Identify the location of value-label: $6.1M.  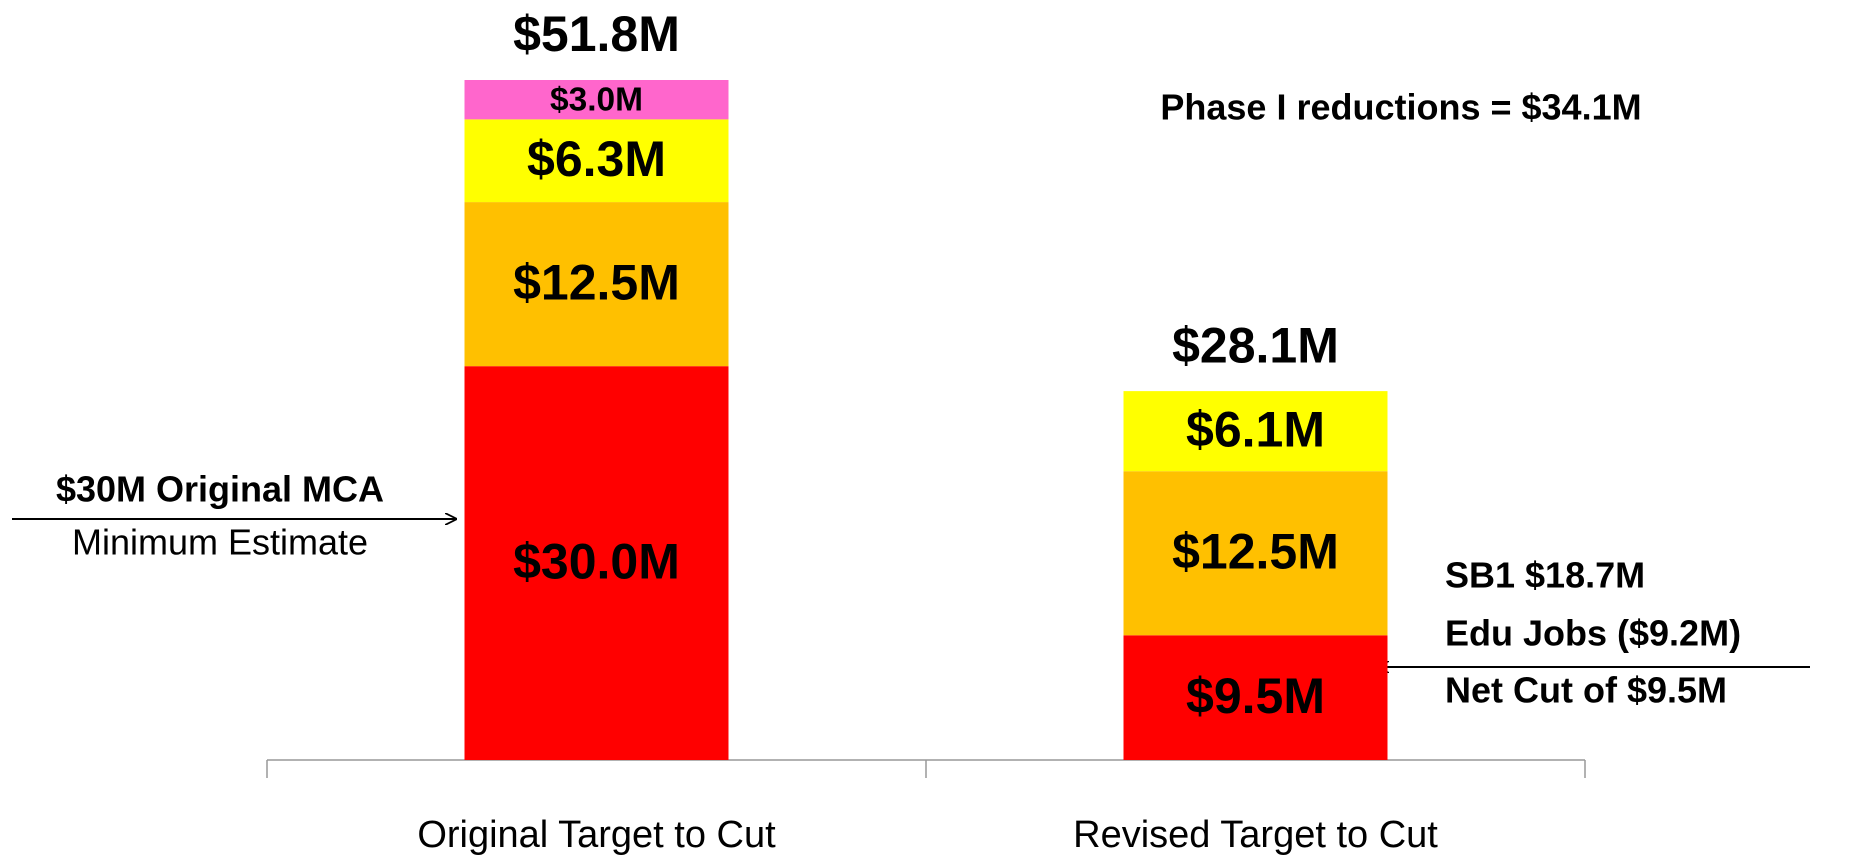
(1255, 429).